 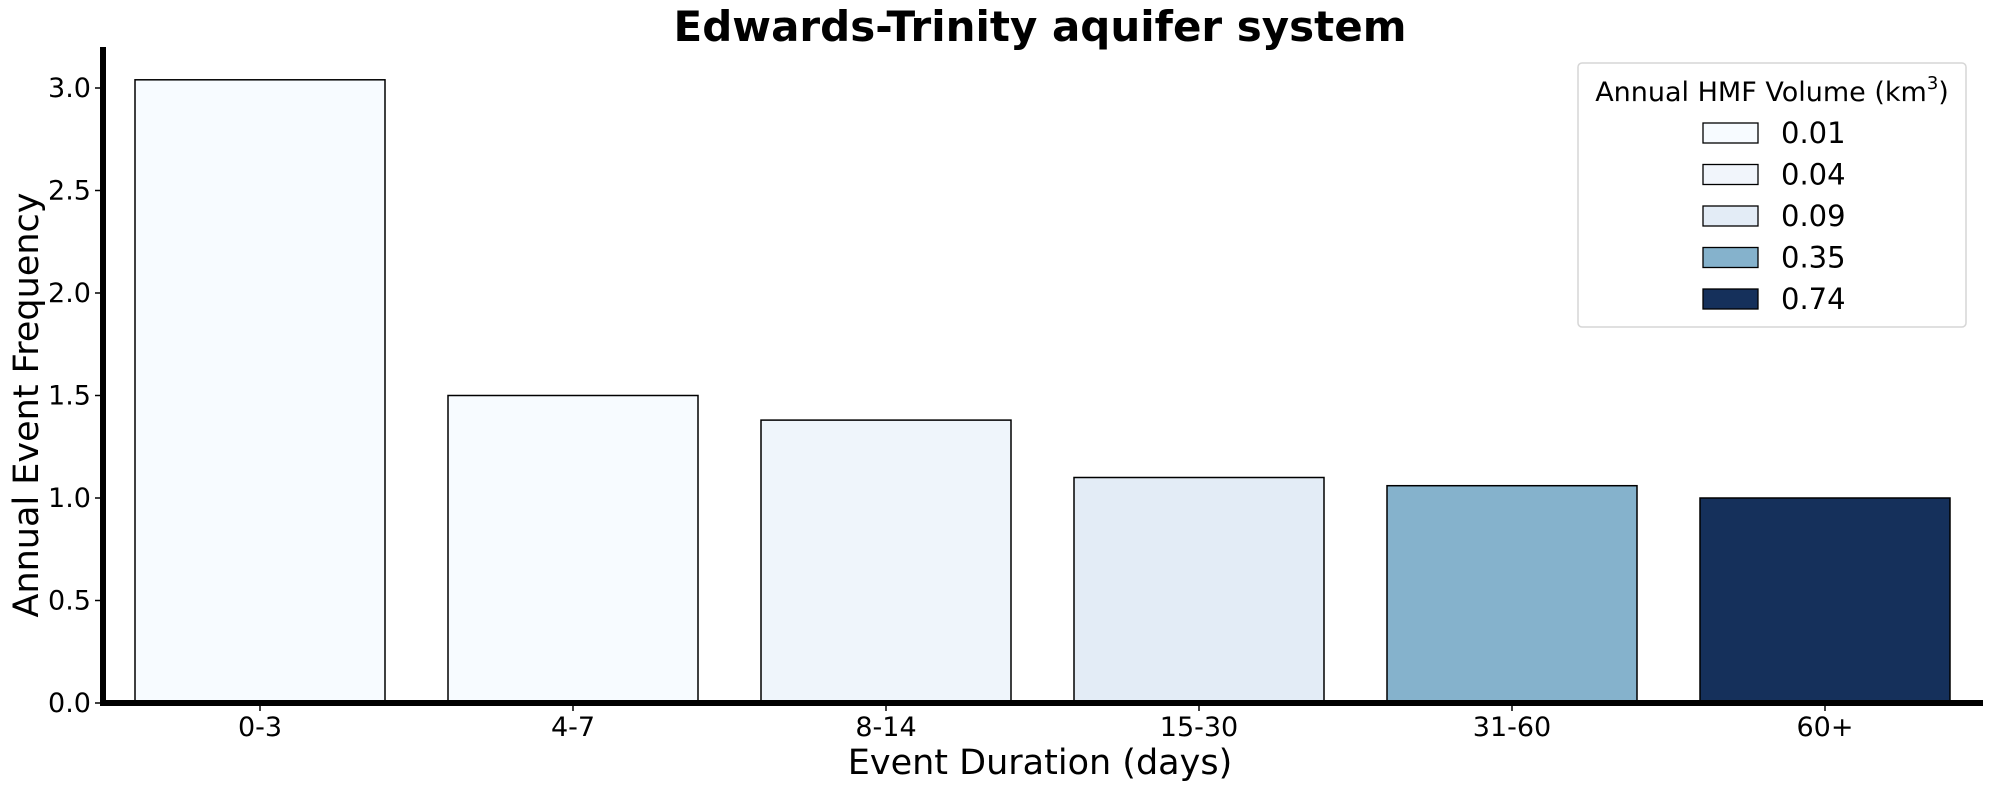 I want to click on x-tick-label: 4-7, so click(x=573, y=727).